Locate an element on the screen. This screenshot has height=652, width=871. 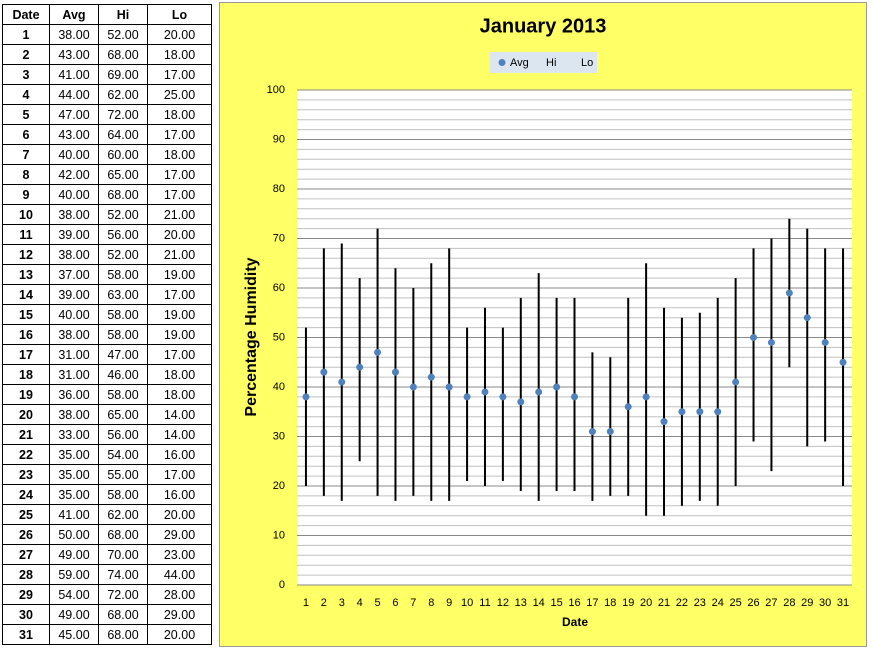
table-cell: 49.00 is located at coordinates (74, 554).